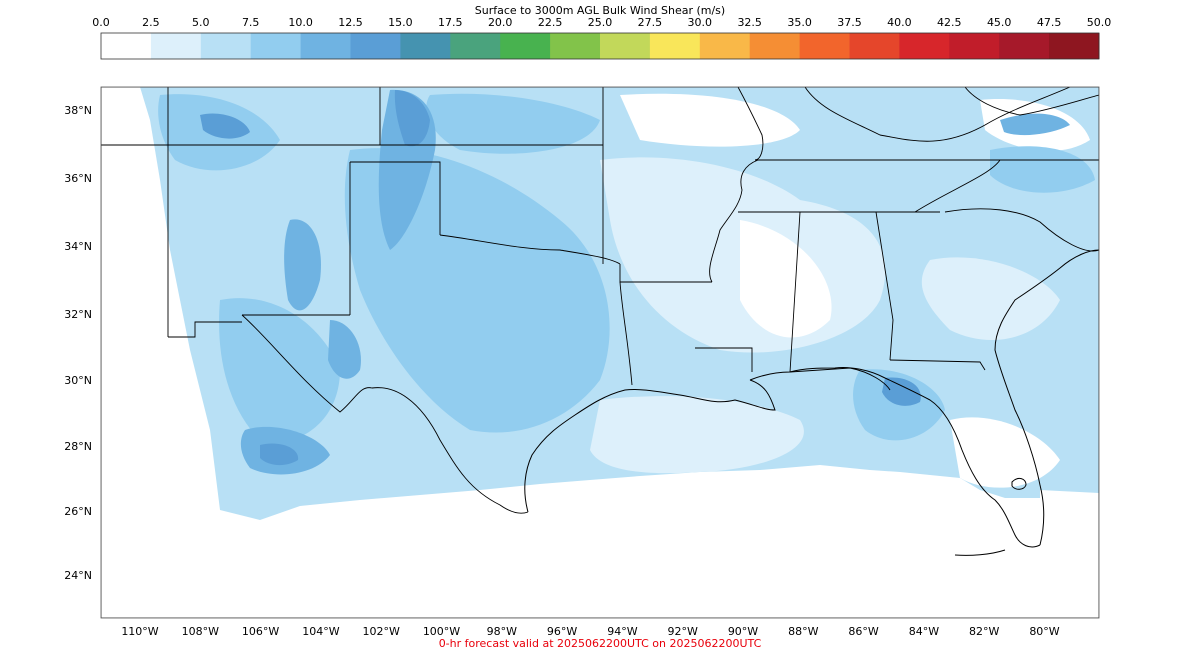  Describe the element at coordinates (513, 123) in the screenshot. I see `field-medium-zone-kansas` at that location.